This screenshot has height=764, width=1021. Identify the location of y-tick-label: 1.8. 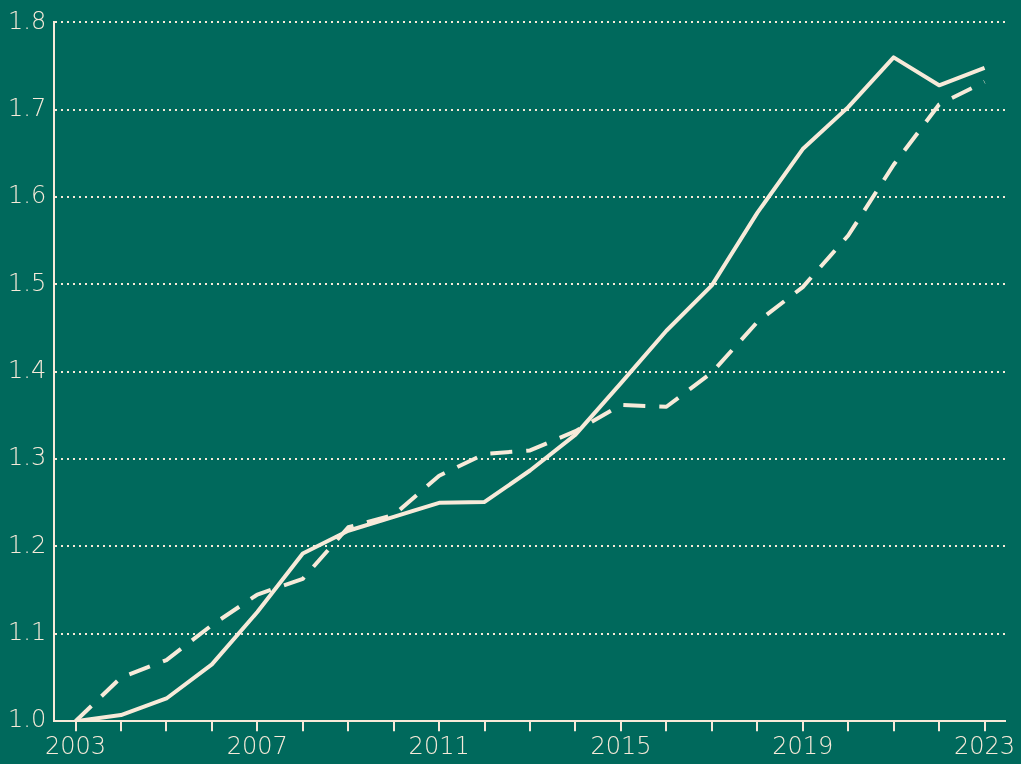
(27, 20).